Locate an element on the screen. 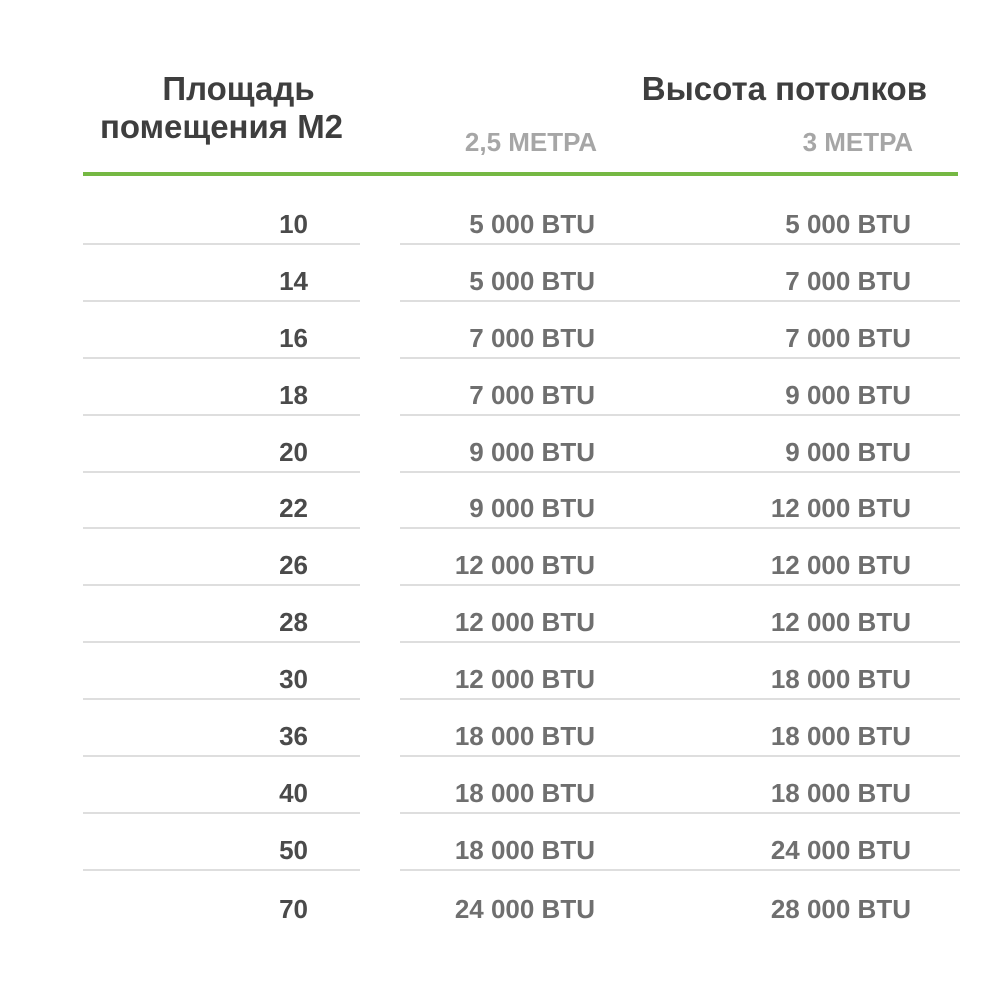 This screenshot has width=1000, height=1000. btu-3m-cell: 5 000 BTU is located at coordinates (848, 223).